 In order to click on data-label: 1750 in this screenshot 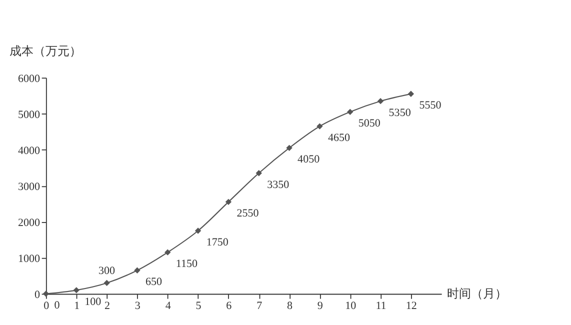, I will do `click(217, 242)`.